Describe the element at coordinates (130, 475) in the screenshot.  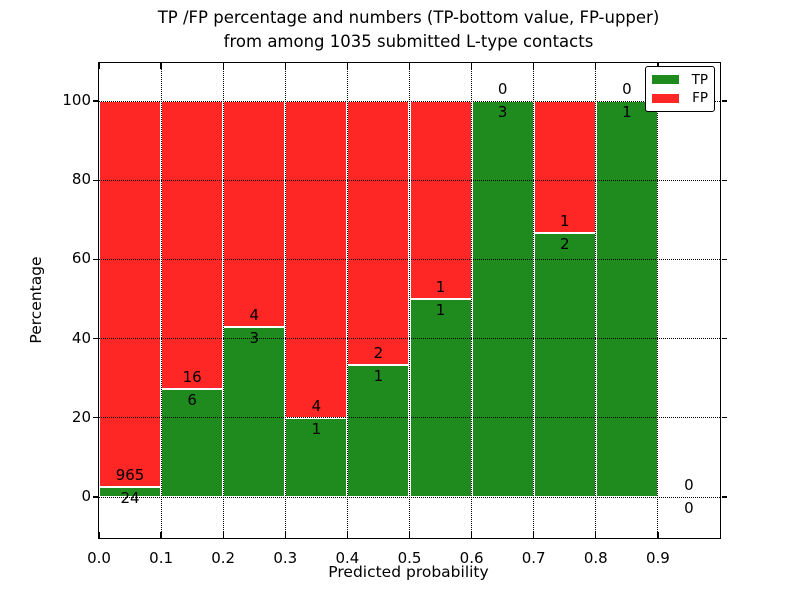
I see `bar-count-fp: 965` at that location.